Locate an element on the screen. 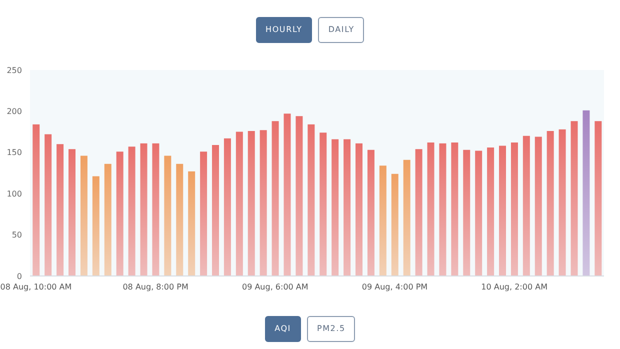  text: AQI is located at coordinates (282, 329).